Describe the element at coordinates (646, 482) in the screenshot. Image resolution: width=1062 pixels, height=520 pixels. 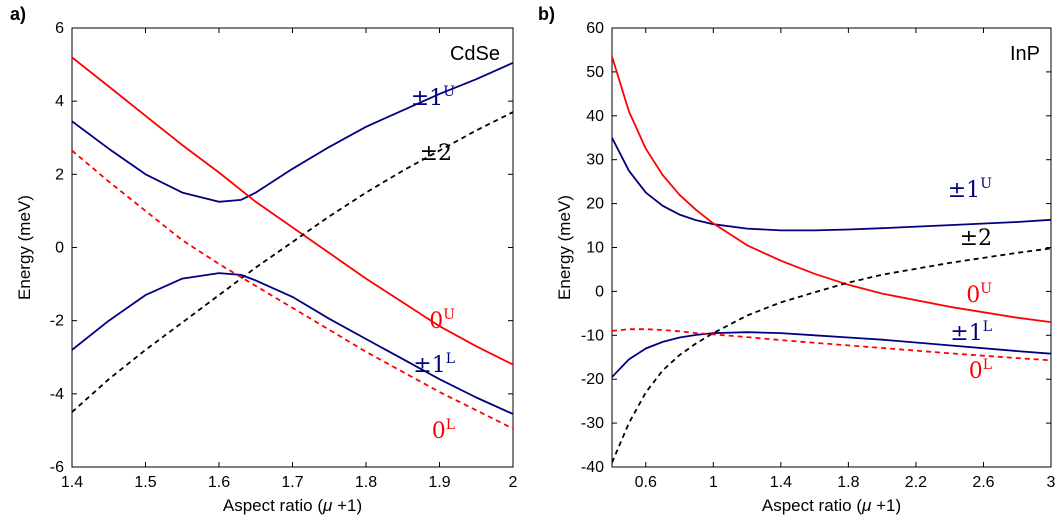
I see `x-tick-label: 0.6` at that location.